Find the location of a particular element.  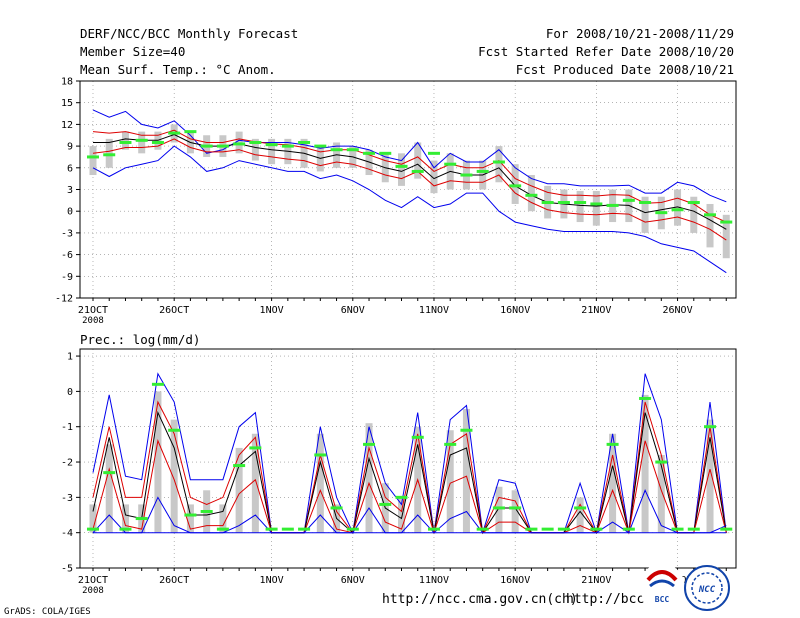

header-start-date: Fcst Started Refer Date 2008/10/20 is located at coordinates (606, 51).